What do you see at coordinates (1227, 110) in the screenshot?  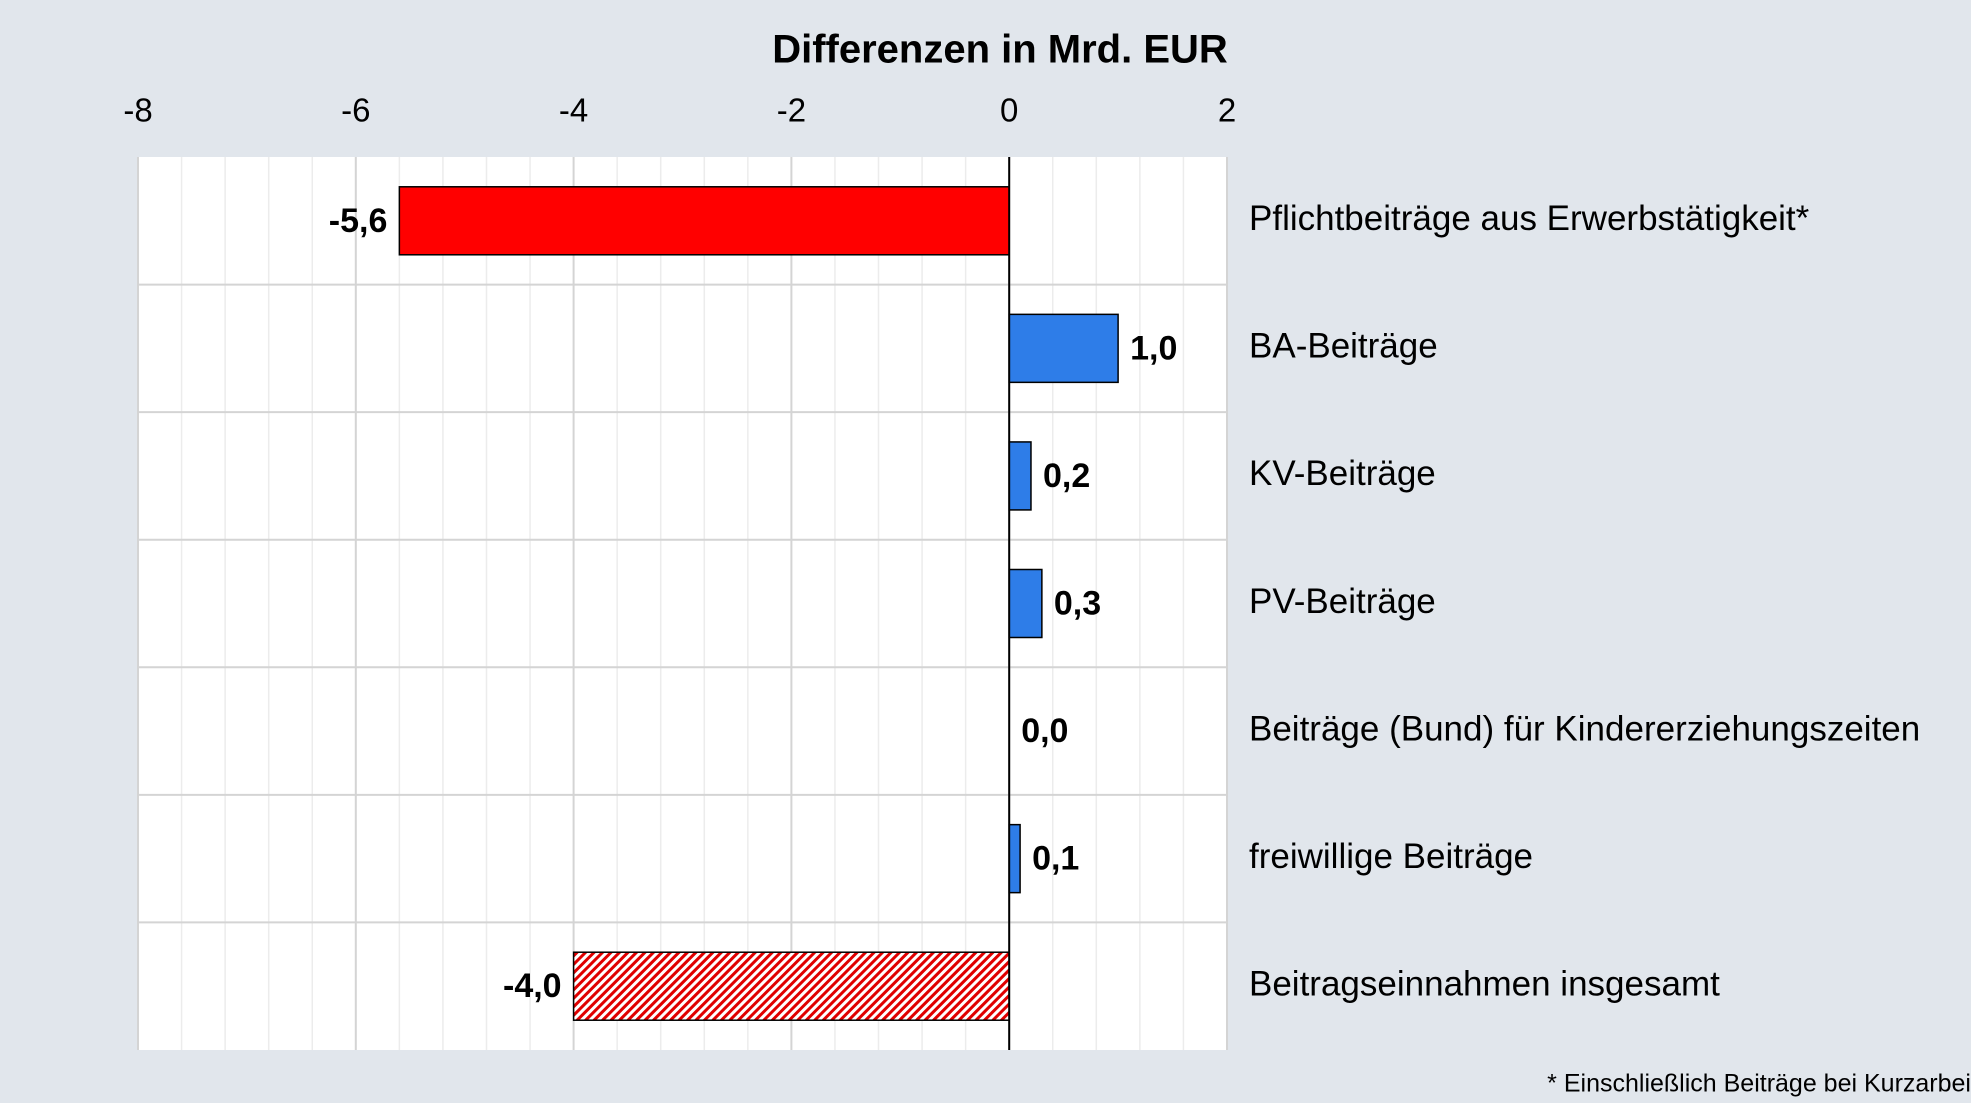 I see `x-tick-label: 2` at bounding box center [1227, 110].